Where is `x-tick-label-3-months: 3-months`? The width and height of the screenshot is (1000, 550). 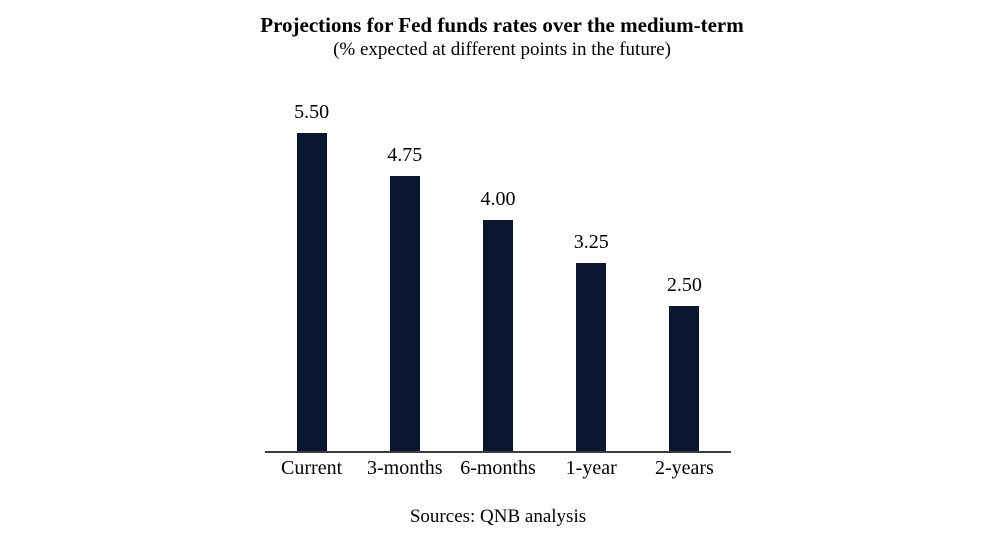 x-tick-label-3-months: 3-months is located at coordinates (405, 468).